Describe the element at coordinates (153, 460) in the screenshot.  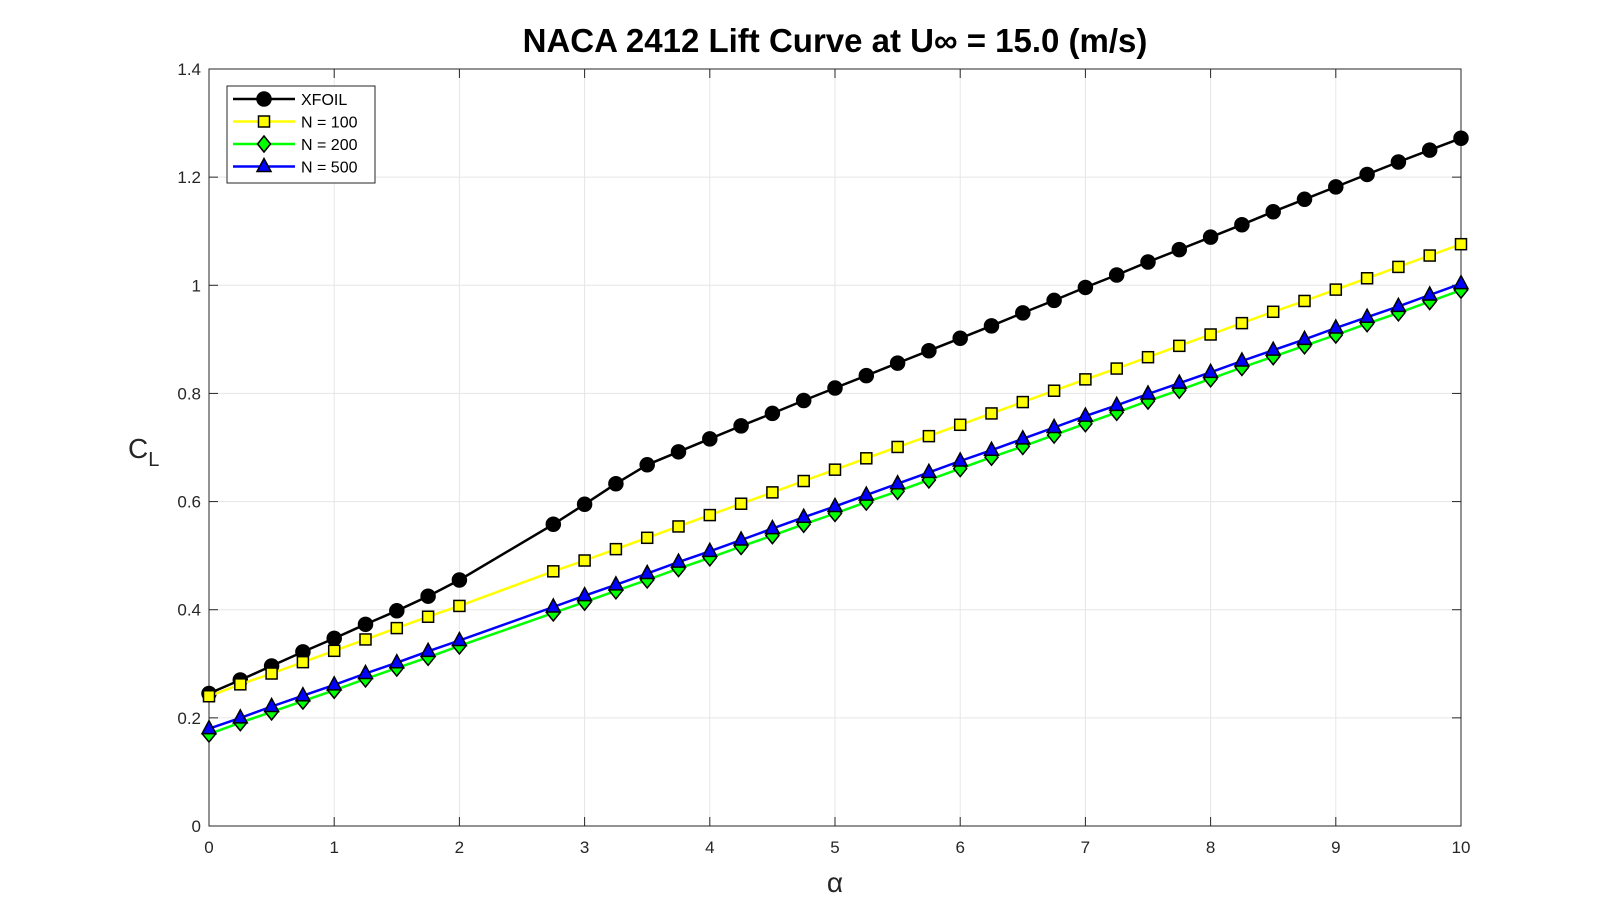
I see `y-axis-label-sub: L` at that location.